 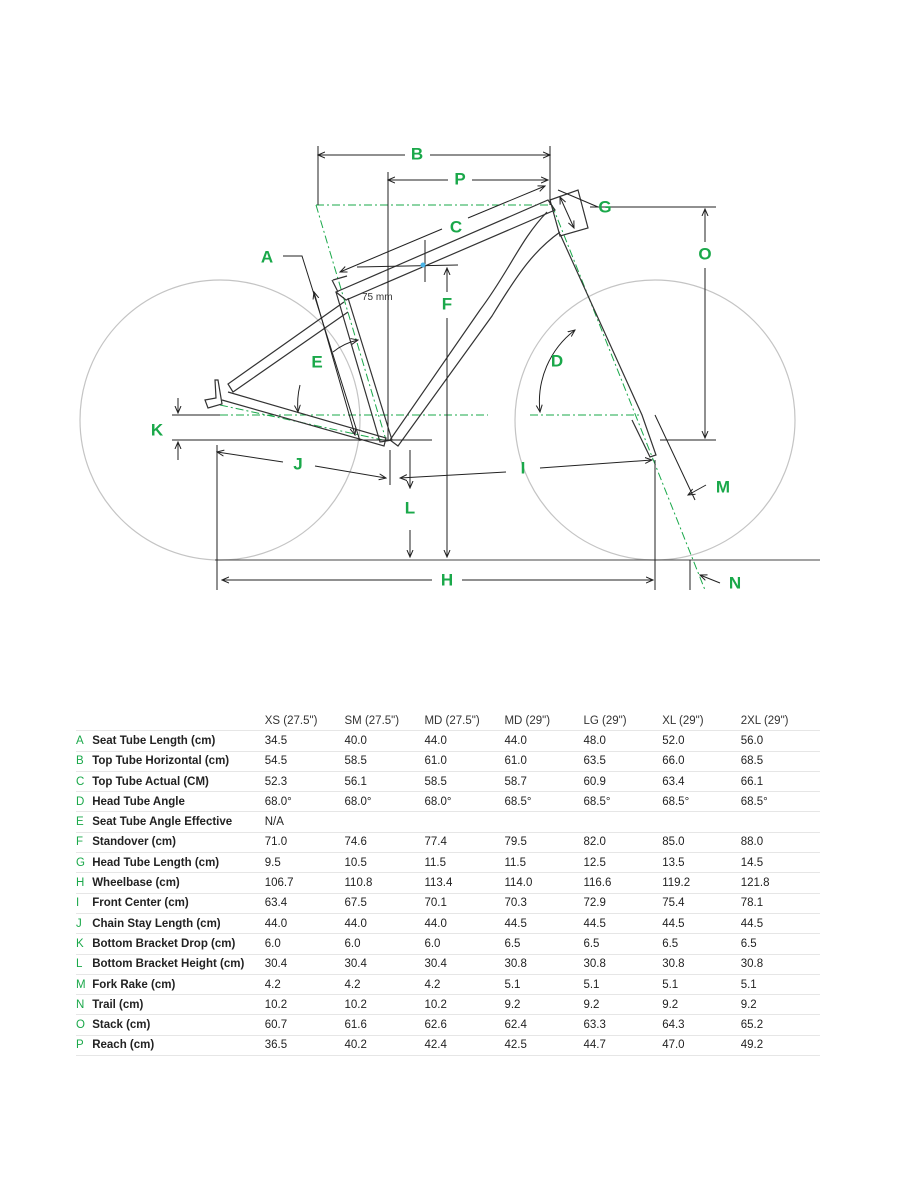 I want to click on row-letter: H, so click(x=84, y=883).